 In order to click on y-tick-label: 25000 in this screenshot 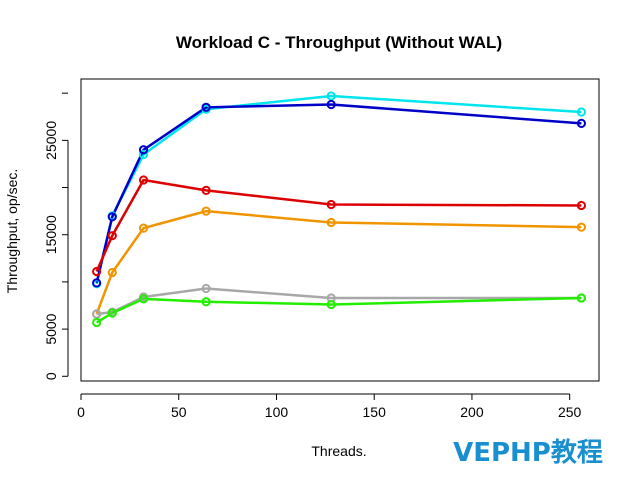, I will do `click(51, 140)`.